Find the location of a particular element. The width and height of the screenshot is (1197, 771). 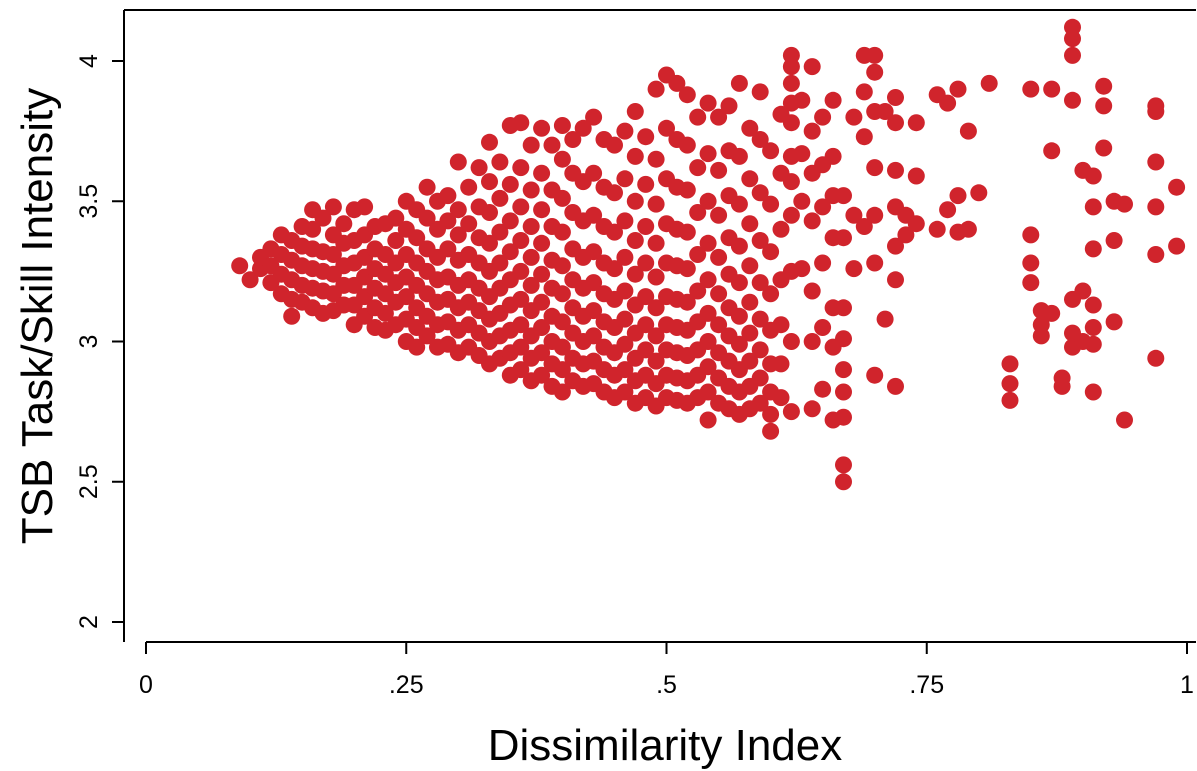

x-tick-label: .5 is located at coordinates (666, 685).